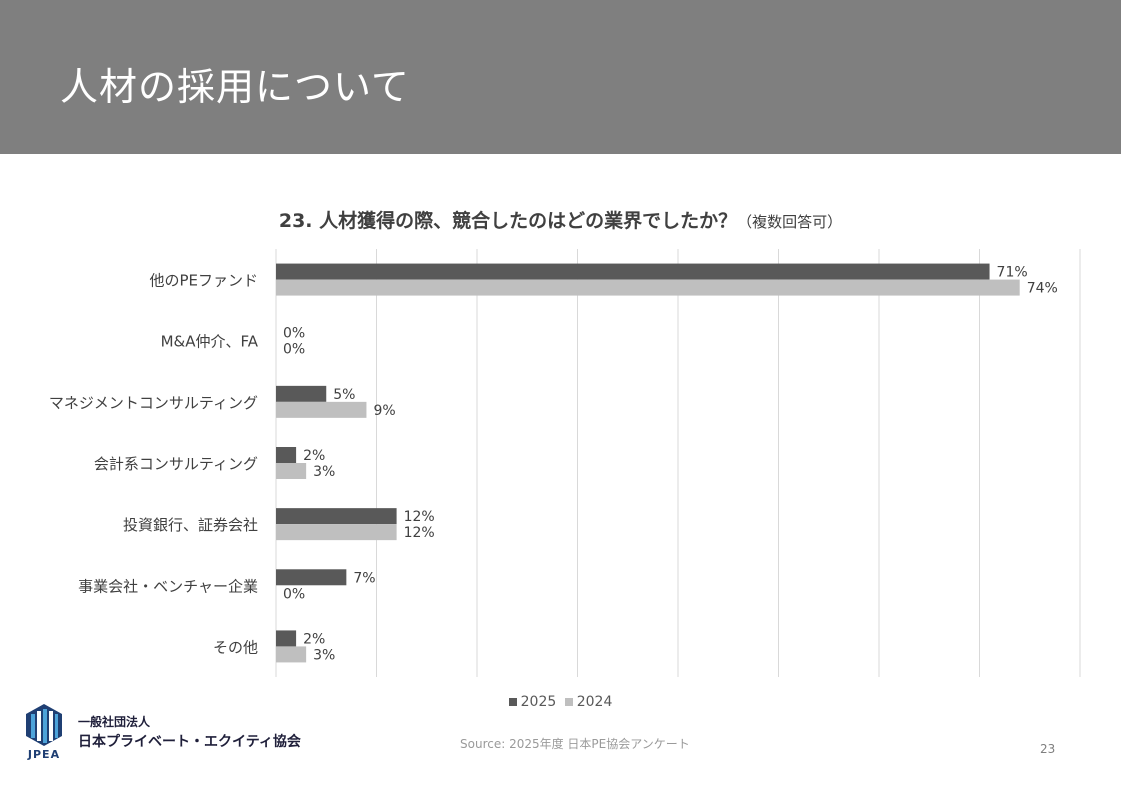  Describe the element at coordinates (538, 702) in the screenshot. I see `legend-label-2025: 2025` at that location.